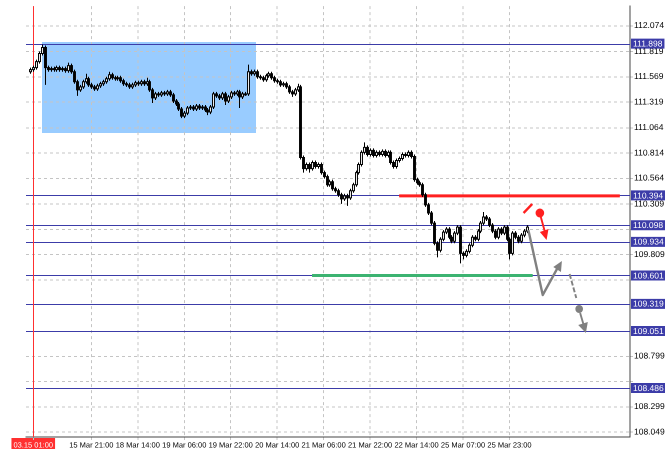  I want to click on ref-line-label: 109.934, so click(648, 241).